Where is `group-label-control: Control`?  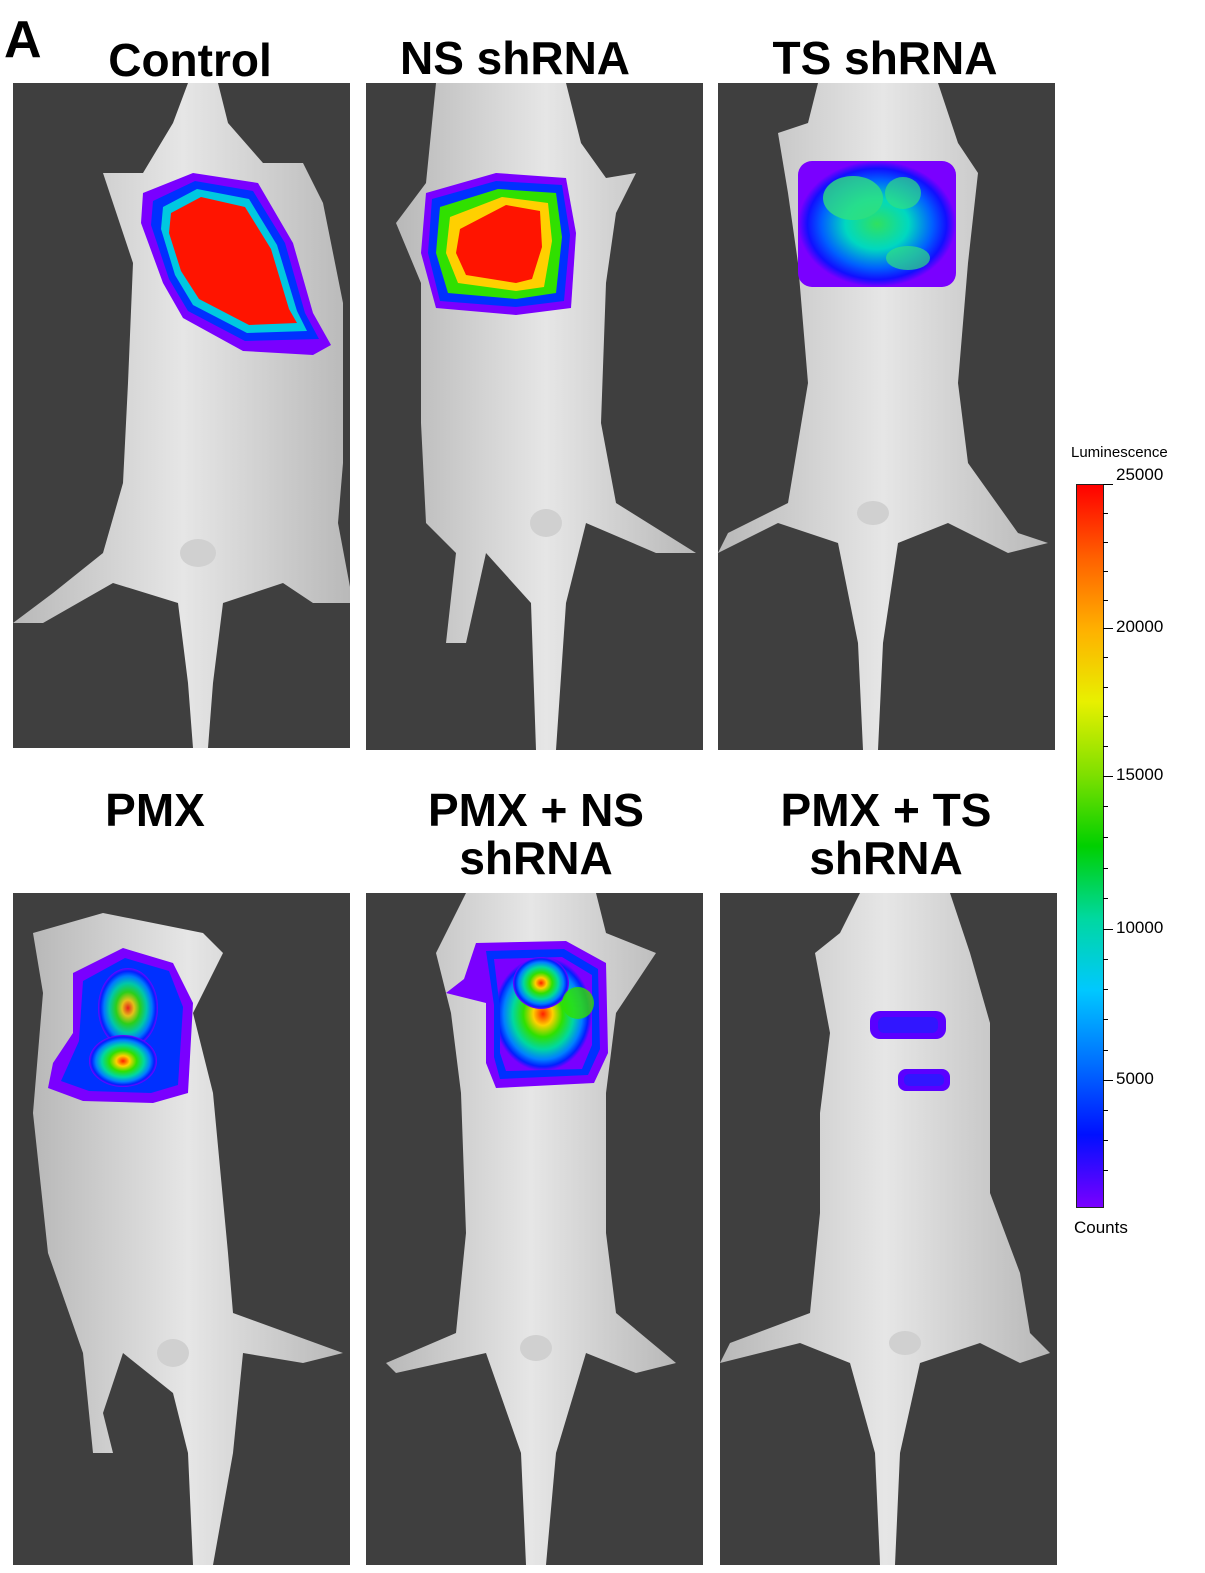
group-label-control: Control is located at coordinates (190, 60).